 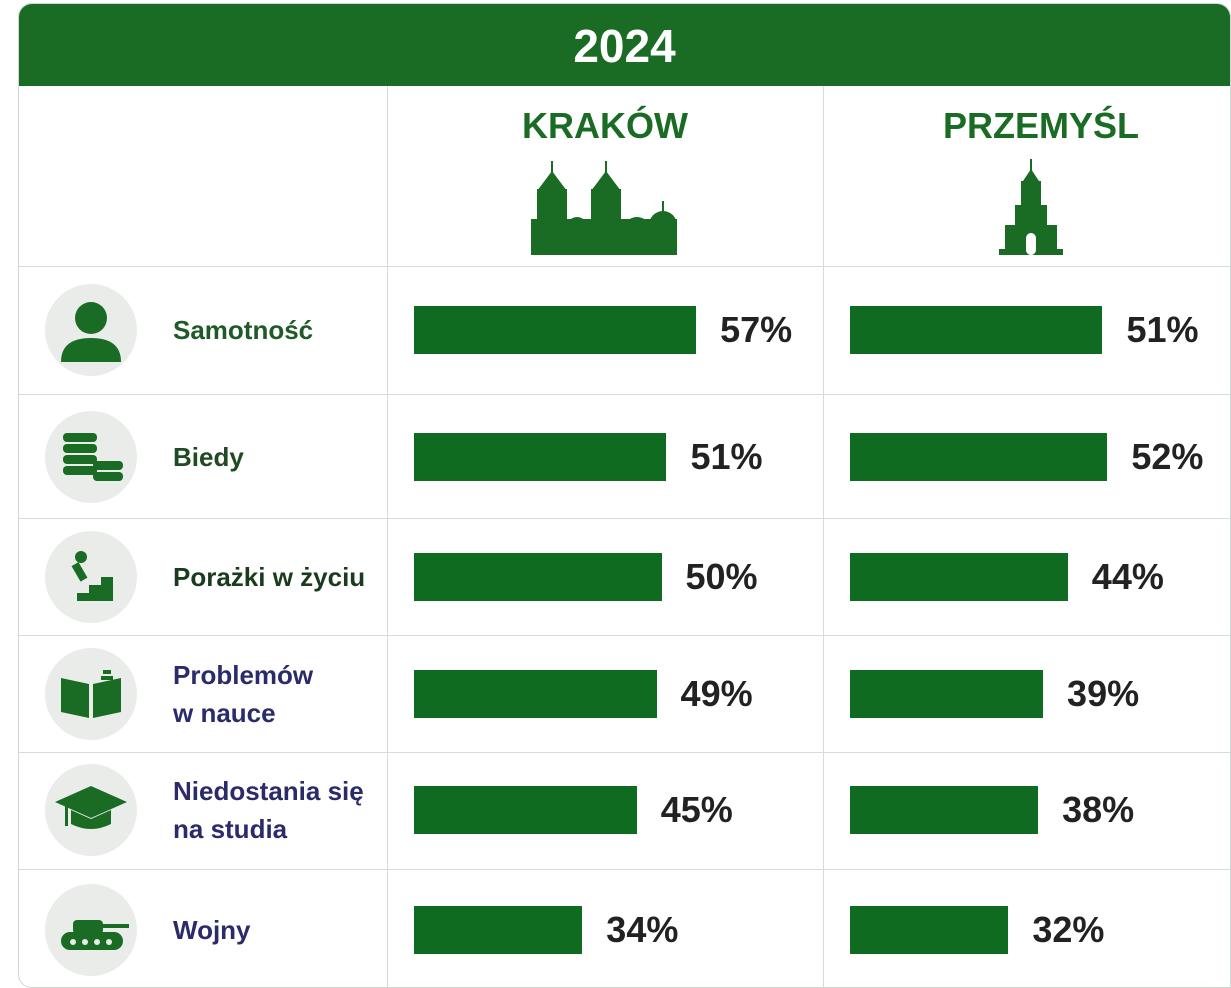 I want to click on value-label: 44%, so click(x=1127, y=576).